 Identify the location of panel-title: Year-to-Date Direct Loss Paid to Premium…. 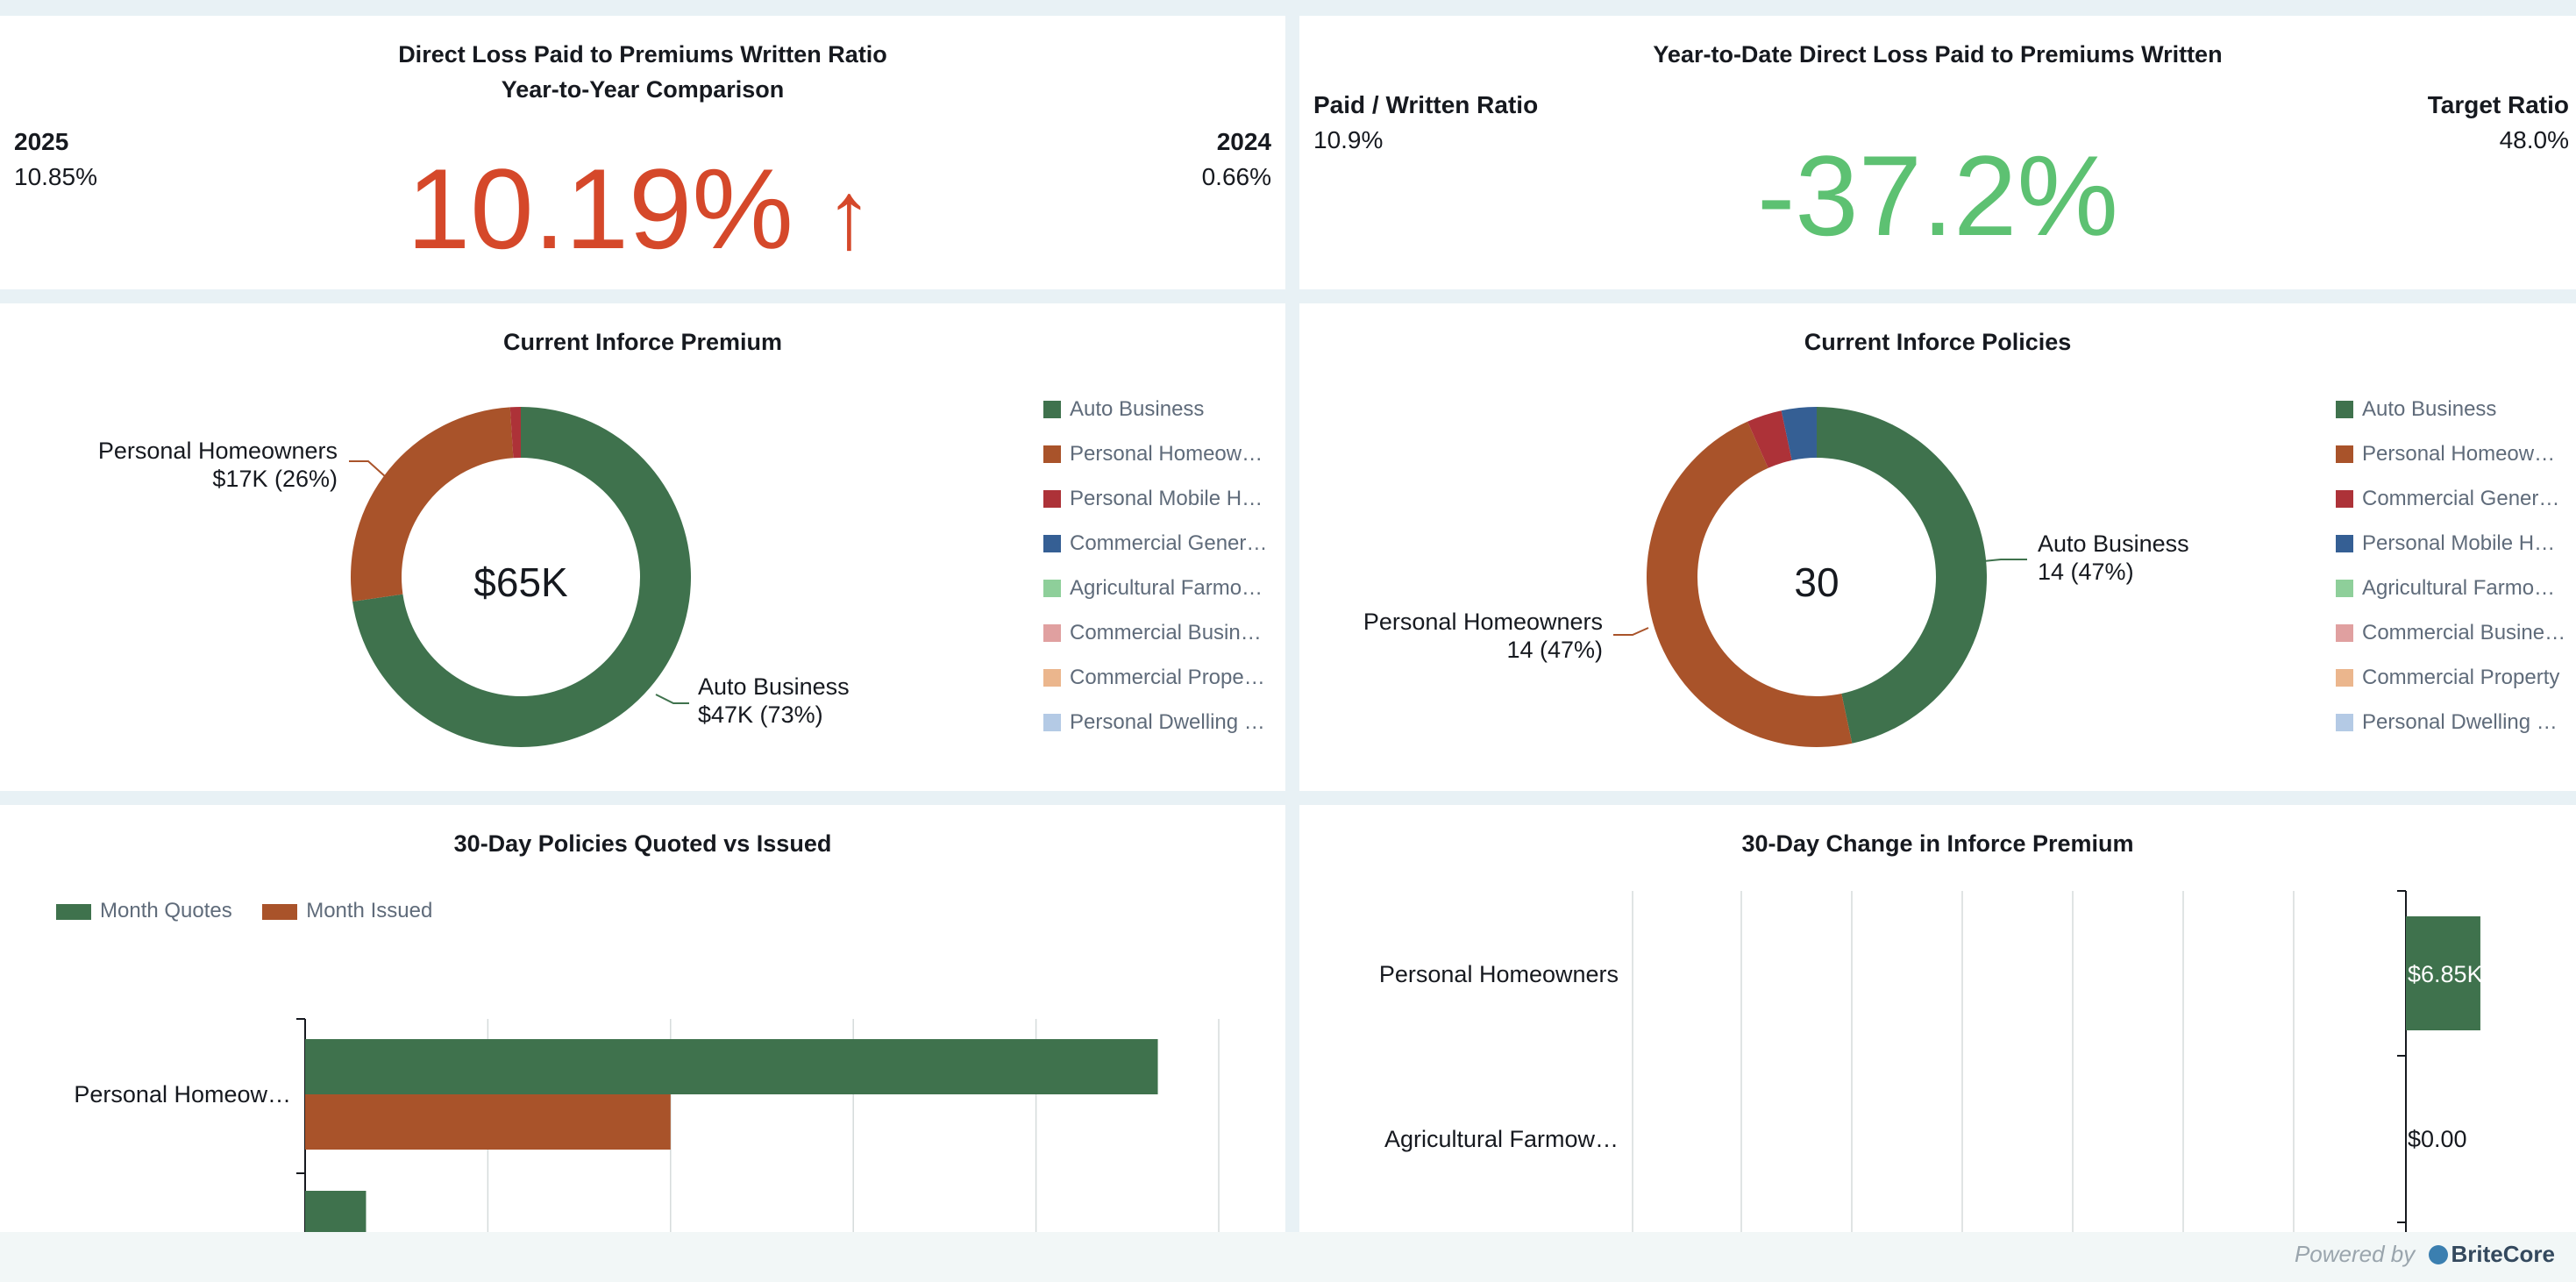
(1938, 54).